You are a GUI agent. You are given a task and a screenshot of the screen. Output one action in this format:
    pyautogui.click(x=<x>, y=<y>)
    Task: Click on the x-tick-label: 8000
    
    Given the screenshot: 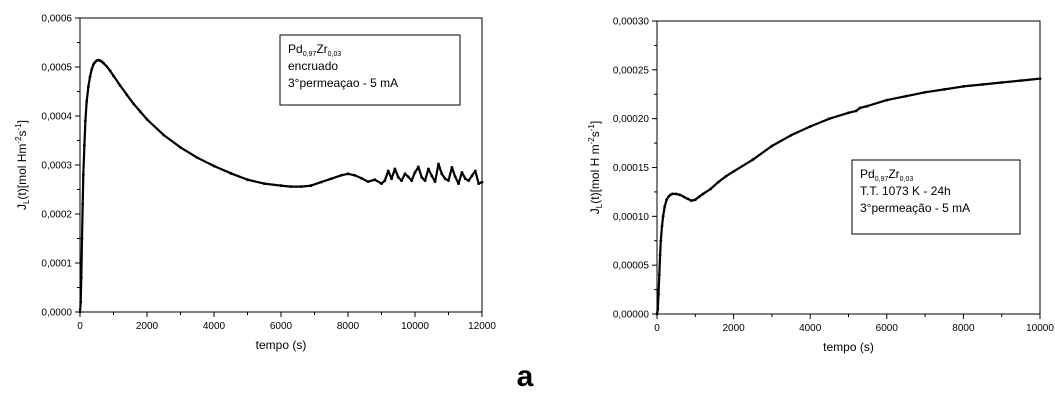 What is the action you would take?
    pyautogui.click(x=348, y=326)
    